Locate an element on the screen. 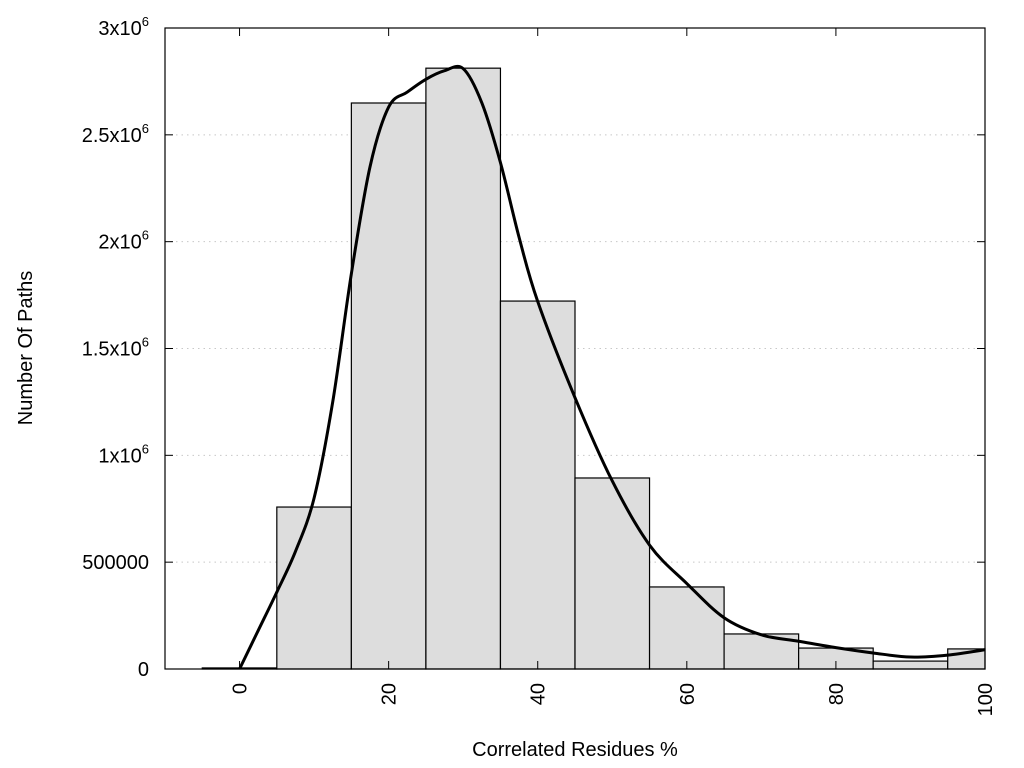 This screenshot has height=768, width=1024. y-tick-label: 1.5x10⁶ is located at coordinates (115, 348).